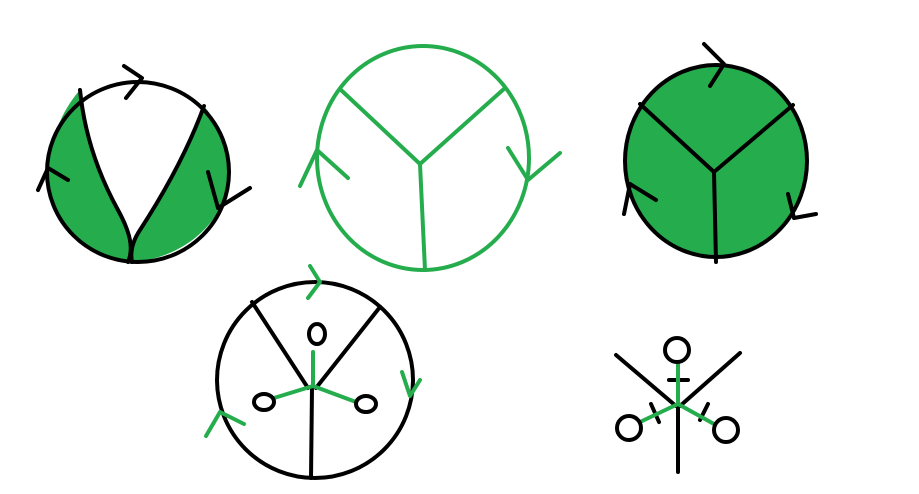 The height and width of the screenshot is (494, 919). I want to click on figure-5-dual-left-edge, so click(659, 413).